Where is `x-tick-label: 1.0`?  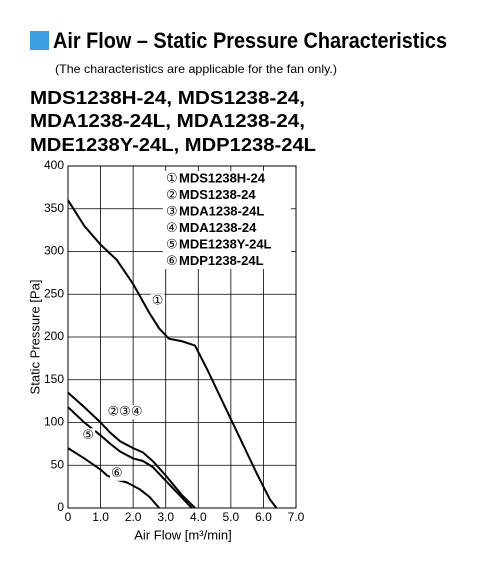 x-tick-label: 1.0 is located at coordinates (100, 517).